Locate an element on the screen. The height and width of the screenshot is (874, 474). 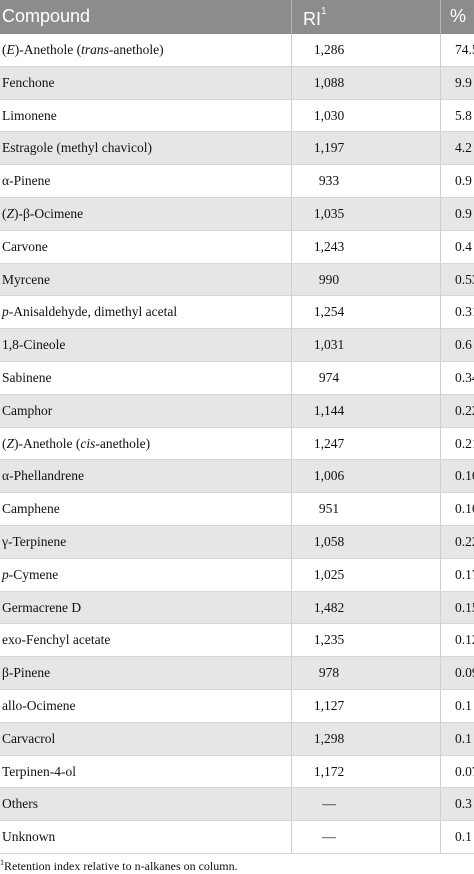
compound-part: Sabinene is located at coordinates (27, 377).